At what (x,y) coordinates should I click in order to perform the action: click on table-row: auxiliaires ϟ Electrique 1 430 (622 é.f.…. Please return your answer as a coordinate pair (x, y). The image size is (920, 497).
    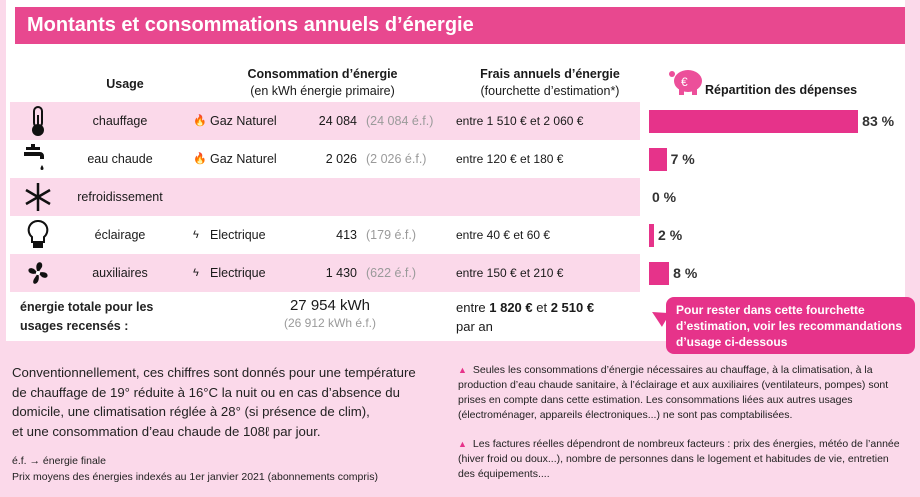
    Looking at the image, I should click on (325, 273).